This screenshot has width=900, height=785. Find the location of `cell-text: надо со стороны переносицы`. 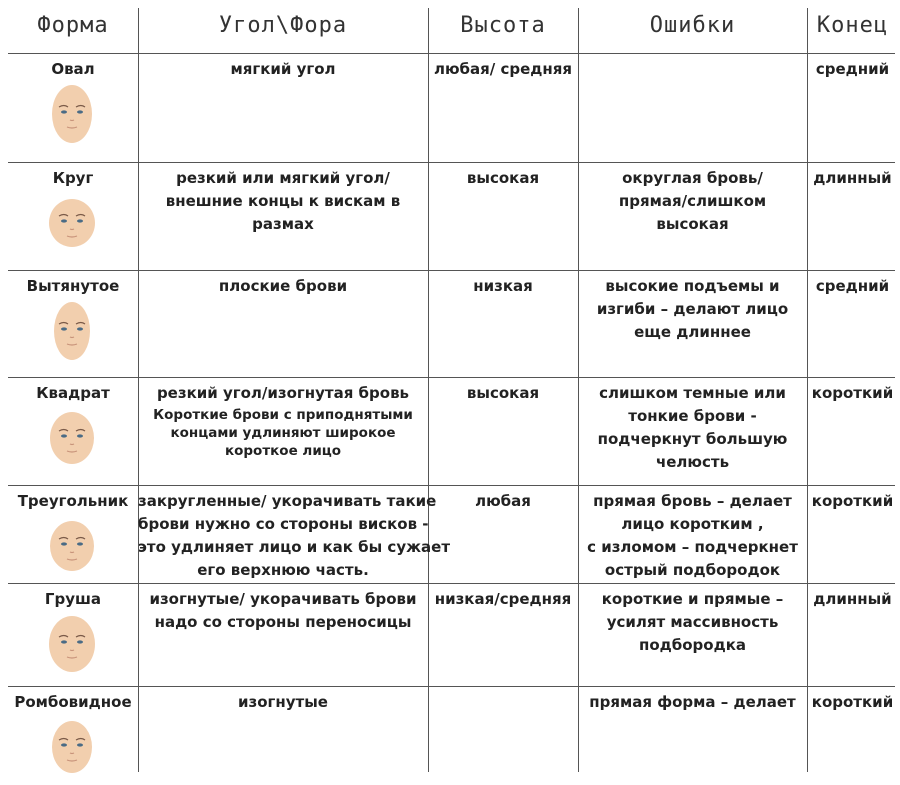

cell-text: надо со стороны переносицы is located at coordinates (283, 622).